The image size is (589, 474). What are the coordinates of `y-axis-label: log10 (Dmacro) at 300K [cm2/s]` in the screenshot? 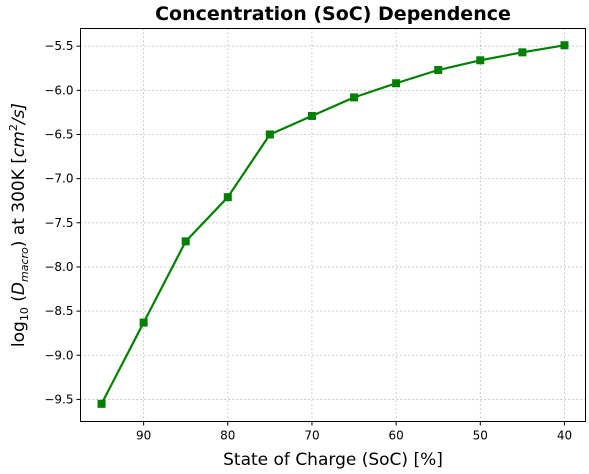 It's located at (19, 225).